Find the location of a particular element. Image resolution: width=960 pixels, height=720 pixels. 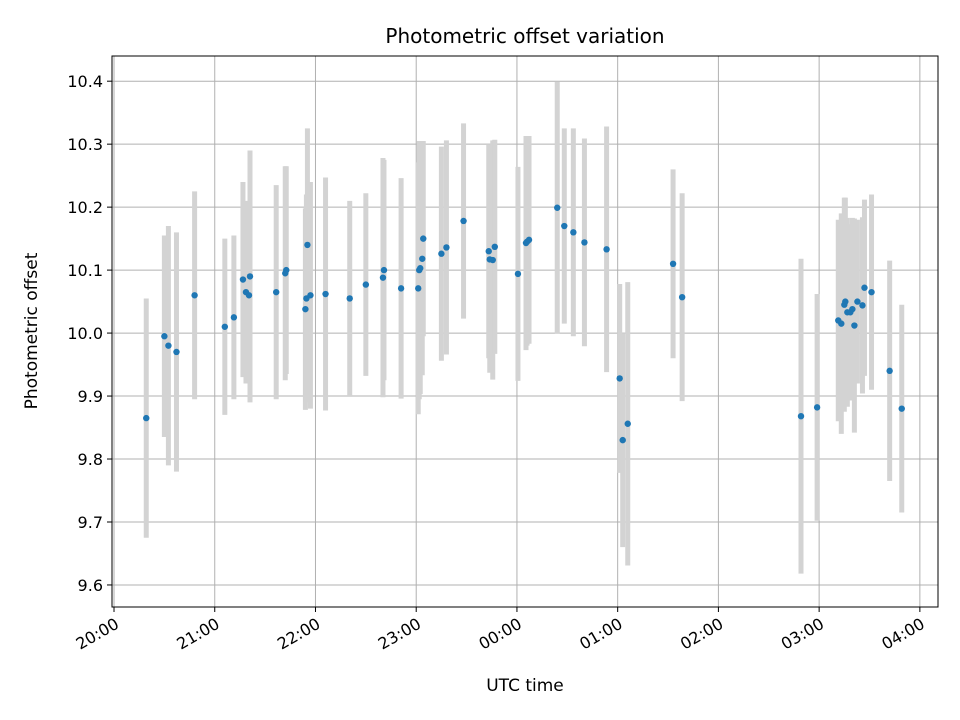

y-axis: 9.6 9.7 9.8 9.9 10.0 10.1 10.2 10.3 10.4 is located at coordinates (89, 333).